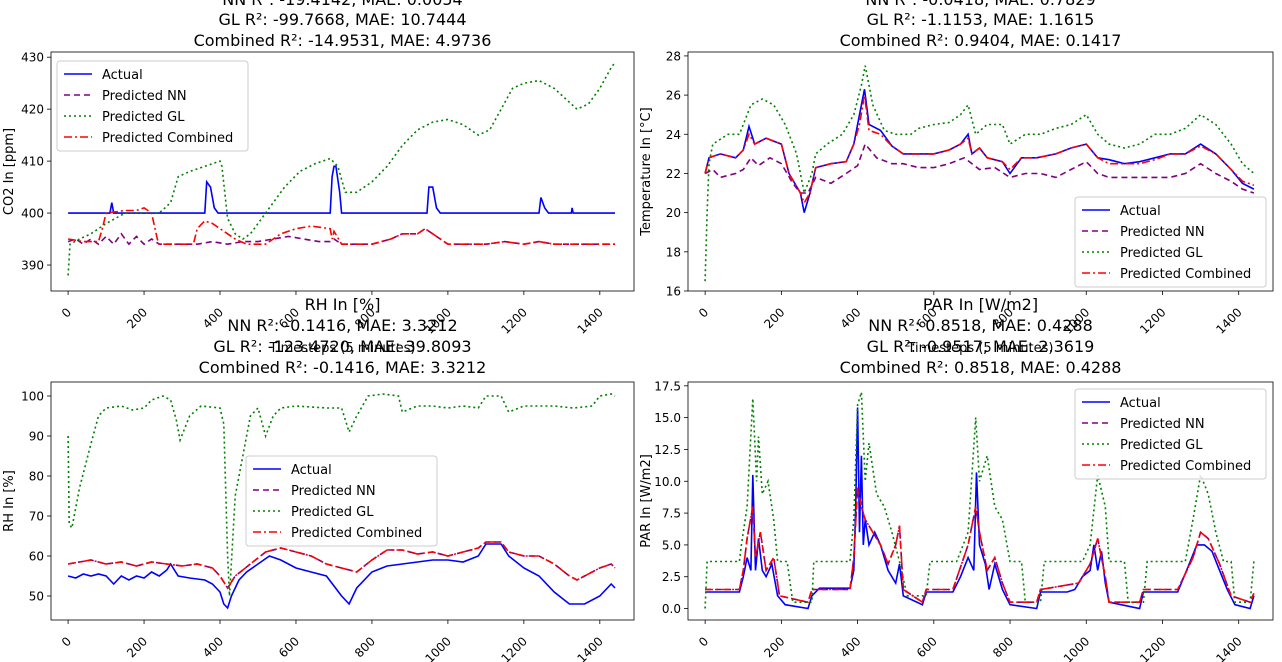 The height and width of the screenshot is (662, 1282). Describe the element at coordinates (32, 266) in the screenshot. I see `y-tick-label: 390` at that location.